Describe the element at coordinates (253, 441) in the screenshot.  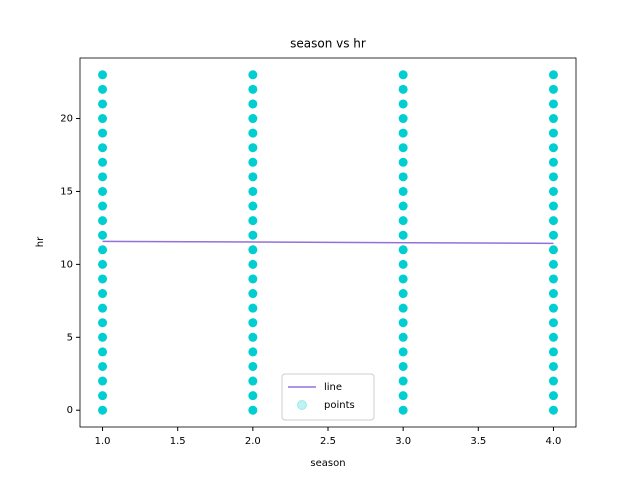
I see `x-tick-label: 2.0` at that location.